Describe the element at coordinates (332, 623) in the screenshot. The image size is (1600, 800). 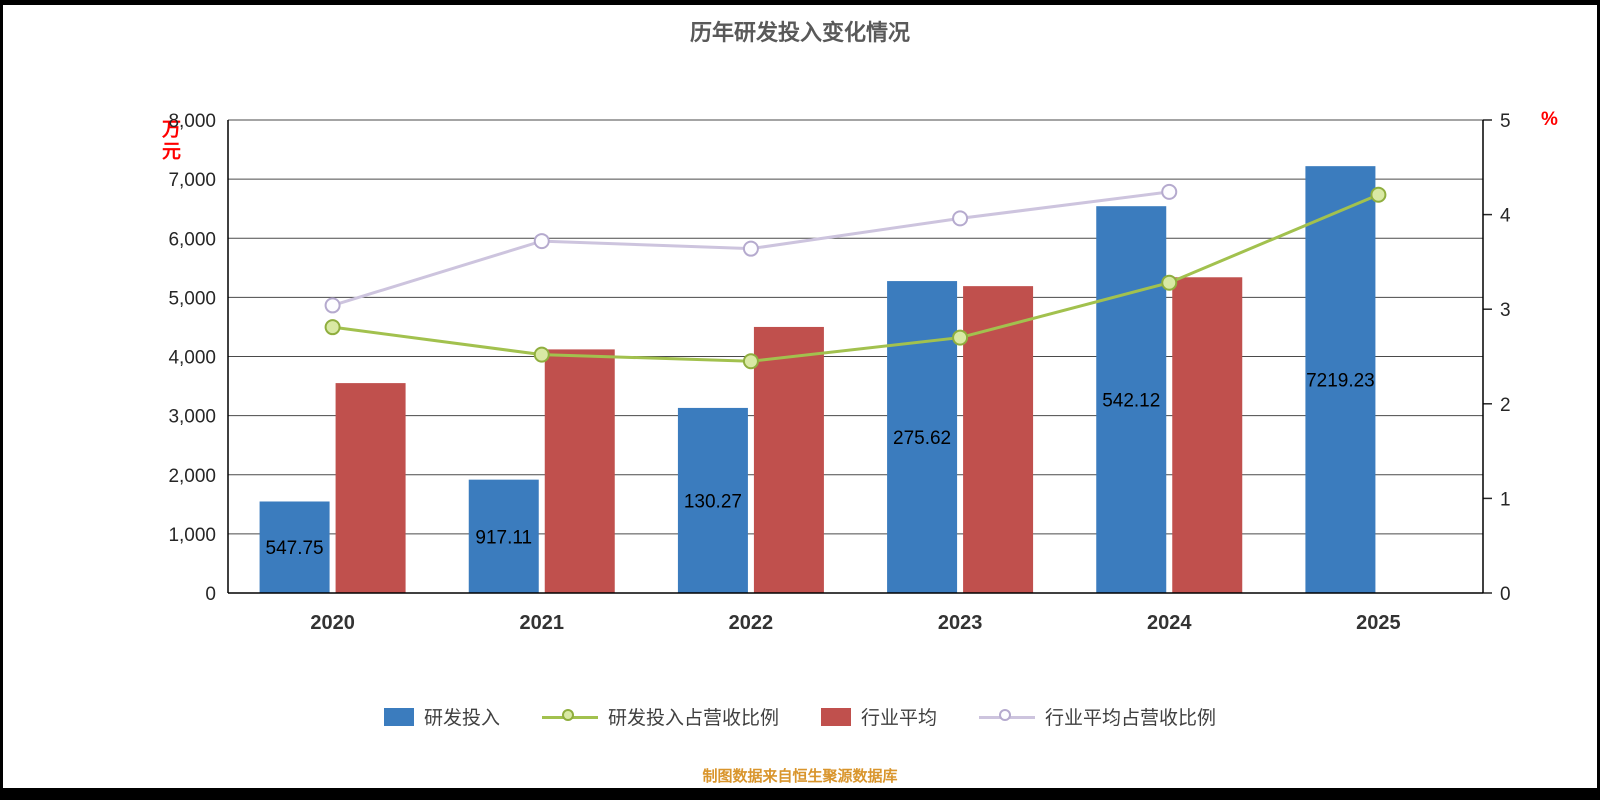
I see `x-axis-tick-label: 2020` at that location.